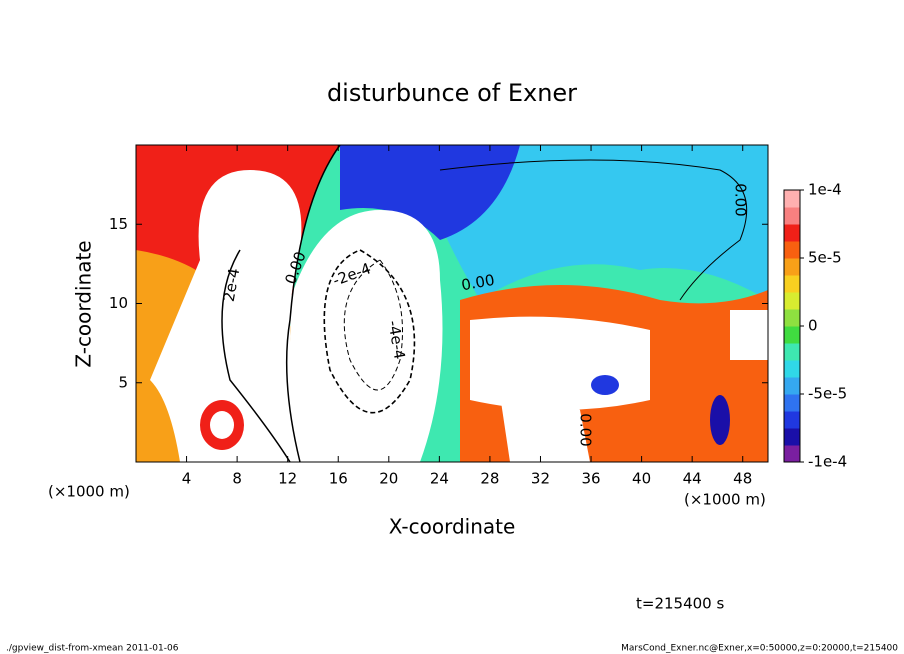  What do you see at coordinates (452, 527) in the screenshot?
I see `x-axis-label: X-coordinate` at bounding box center [452, 527].